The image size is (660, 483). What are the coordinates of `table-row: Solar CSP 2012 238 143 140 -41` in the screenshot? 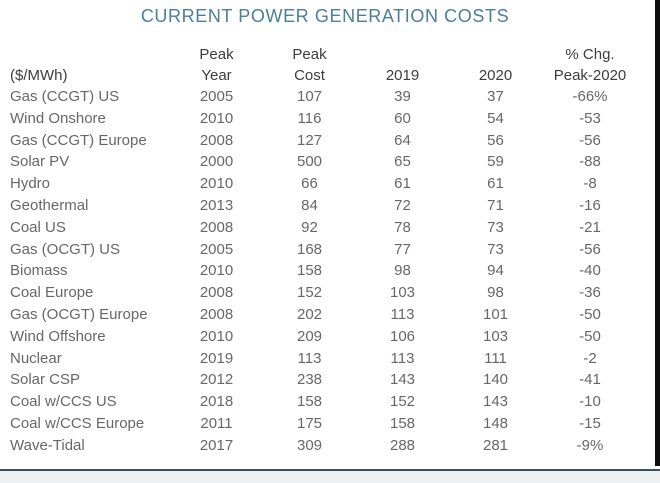 It's located at (323, 380).